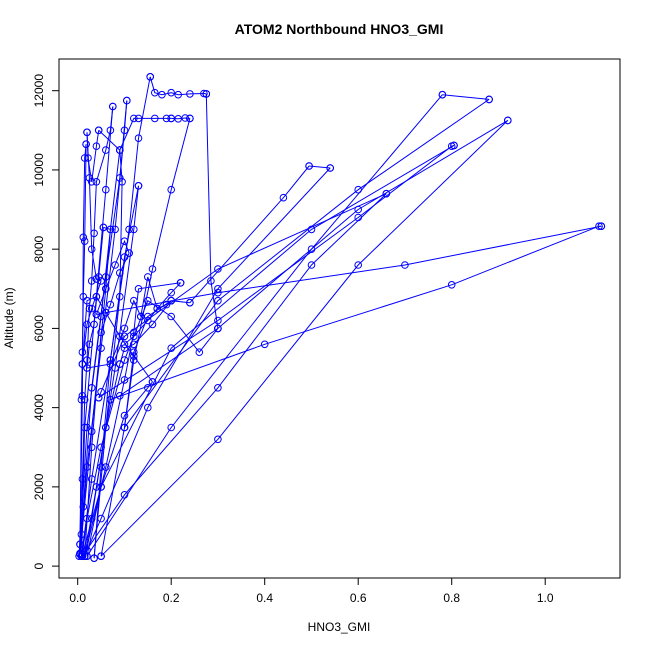 Image resolution: width=650 pixels, height=650 pixels. What do you see at coordinates (39, 407) in the screenshot?
I see `y-tick-label: 4000` at bounding box center [39, 407].